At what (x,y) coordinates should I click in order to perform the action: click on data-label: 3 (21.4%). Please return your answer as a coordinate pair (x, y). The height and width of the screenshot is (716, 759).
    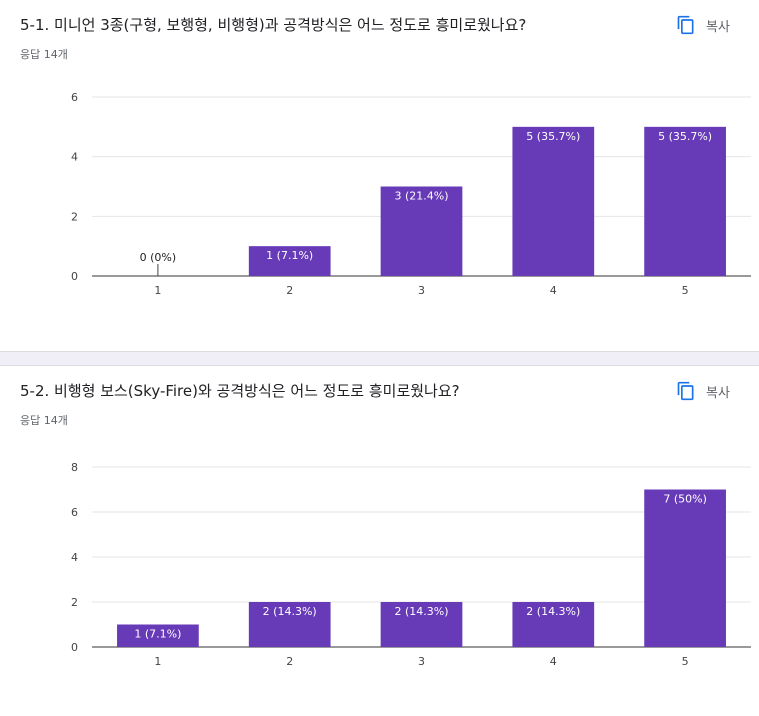
    Looking at the image, I should click on (421, 196).